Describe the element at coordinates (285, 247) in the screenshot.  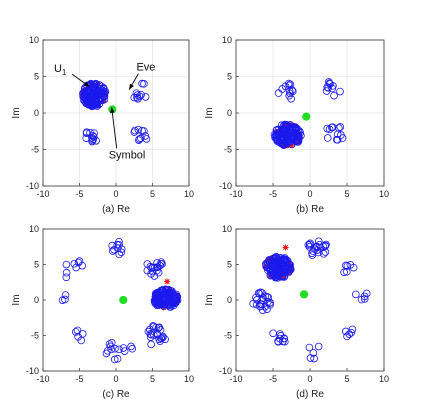
I see `red-star-marker` at that location.